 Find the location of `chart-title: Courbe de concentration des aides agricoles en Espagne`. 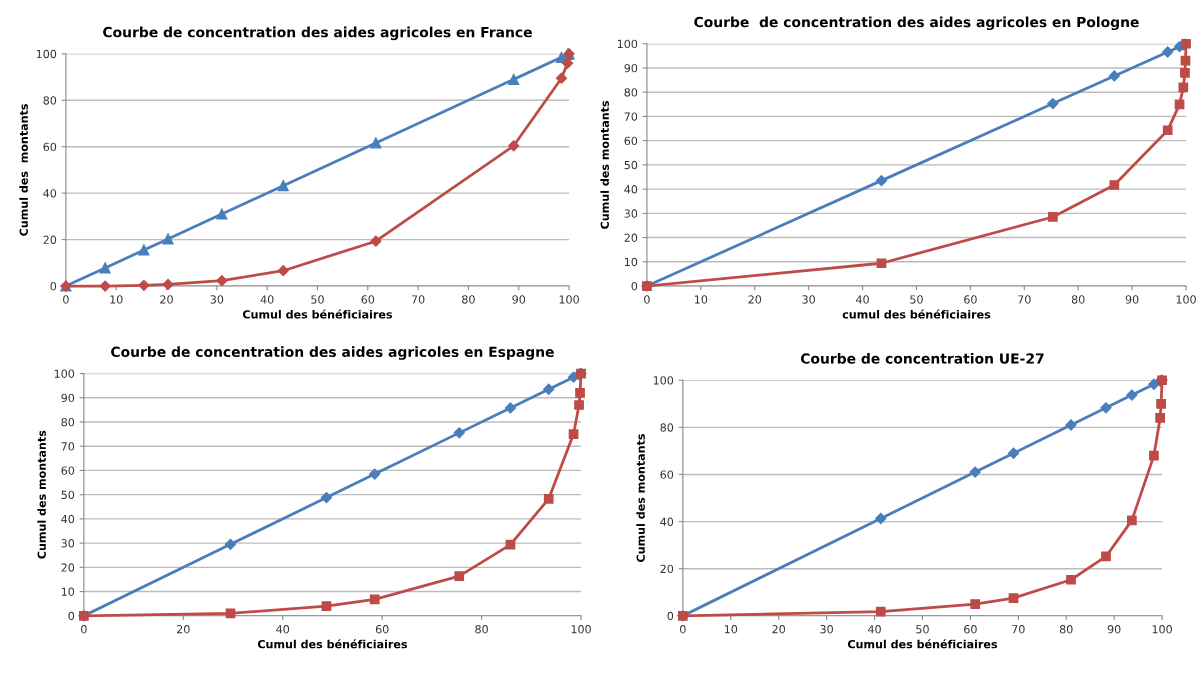

chart-title: Courbe de concentration des aides agricoles en Espagne is located at coordinates (332, 353).